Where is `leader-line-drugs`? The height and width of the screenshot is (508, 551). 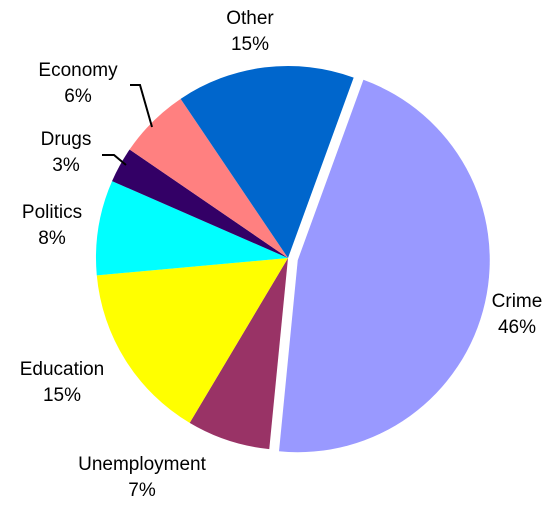 leader-line-drugs is located at coordinates (114, 160).